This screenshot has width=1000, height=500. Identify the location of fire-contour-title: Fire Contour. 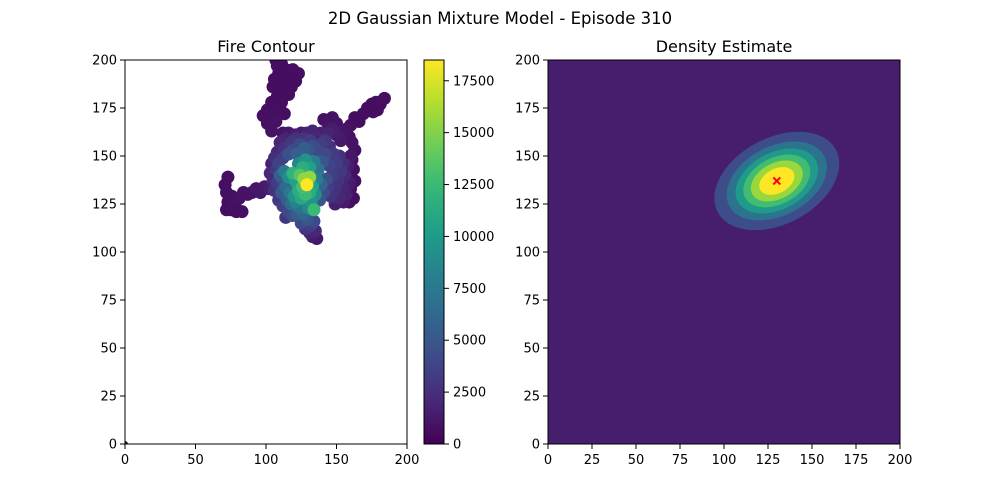
(266, 46).